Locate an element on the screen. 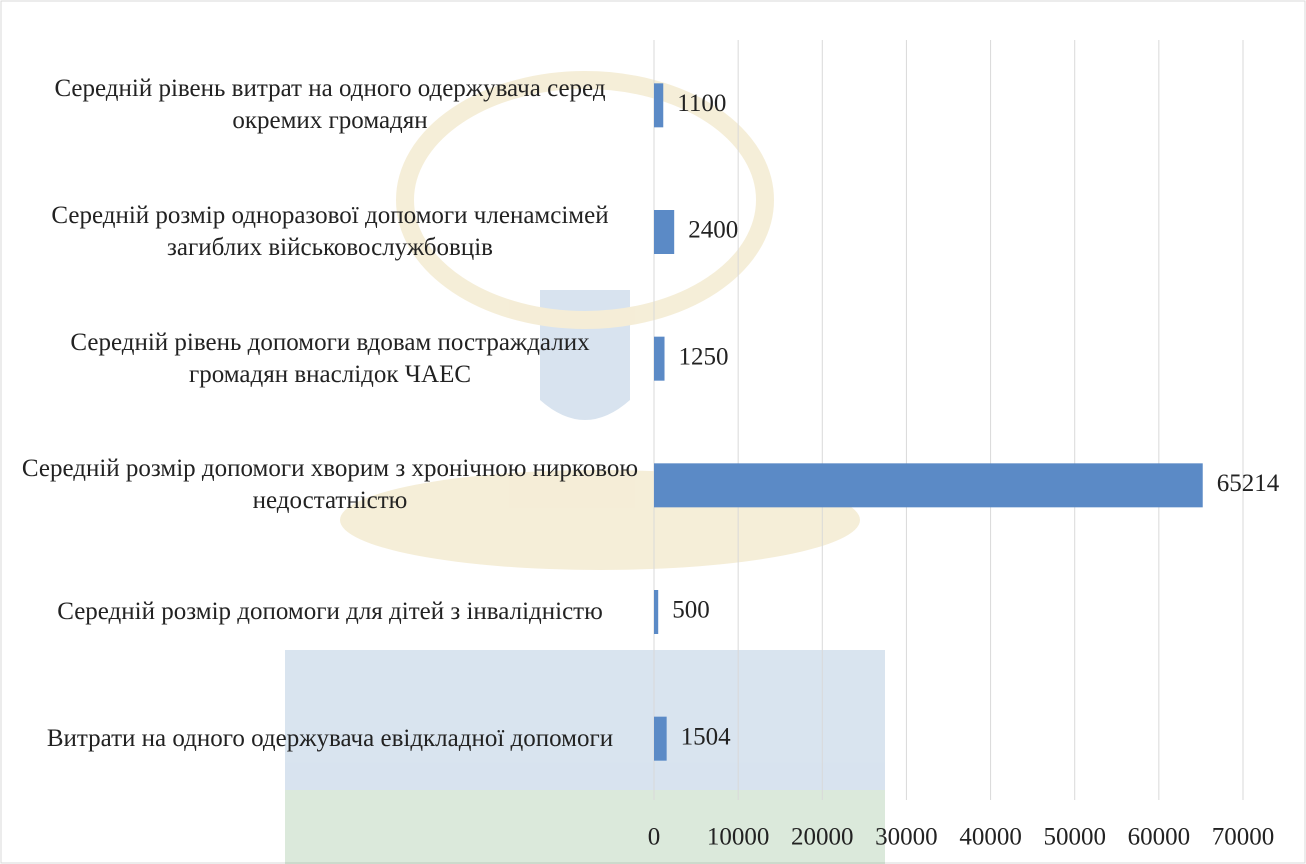  value-label: 1250 is located at coordinates (704, 356).